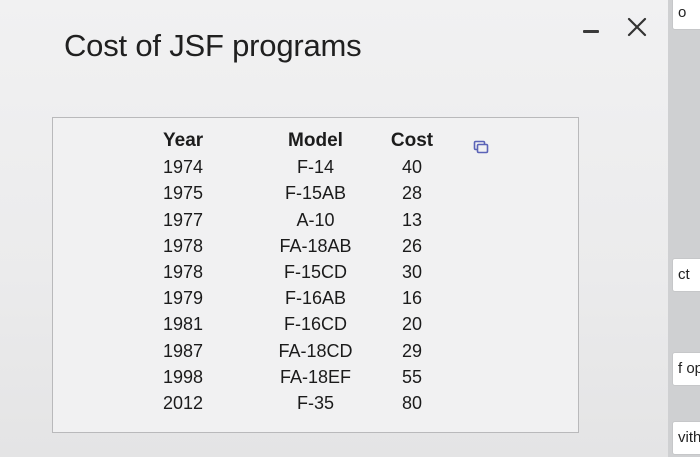  Describe the element at coordinates (315, 167) in the screenshot. I see `cell-model: F-14` at that location.